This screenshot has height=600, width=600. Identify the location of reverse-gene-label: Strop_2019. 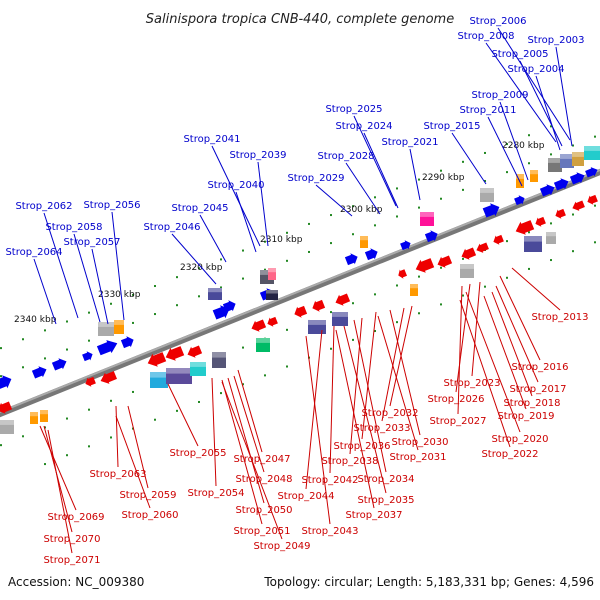
(525, 416).